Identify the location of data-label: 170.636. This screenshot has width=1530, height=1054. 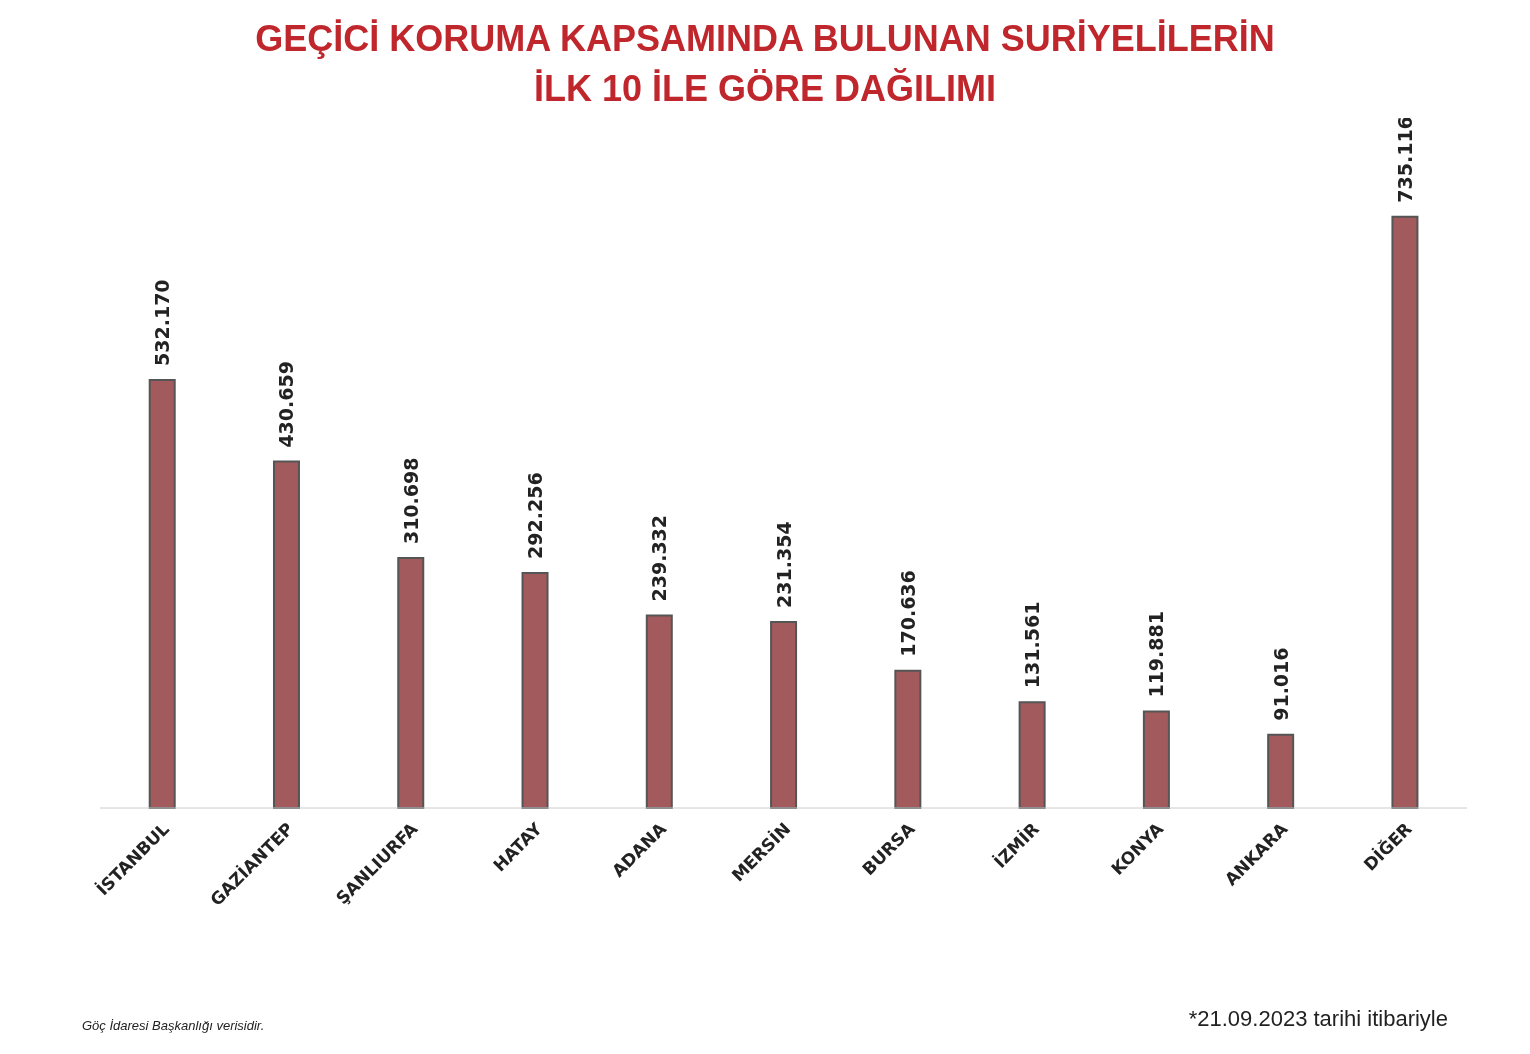
(907, 613).